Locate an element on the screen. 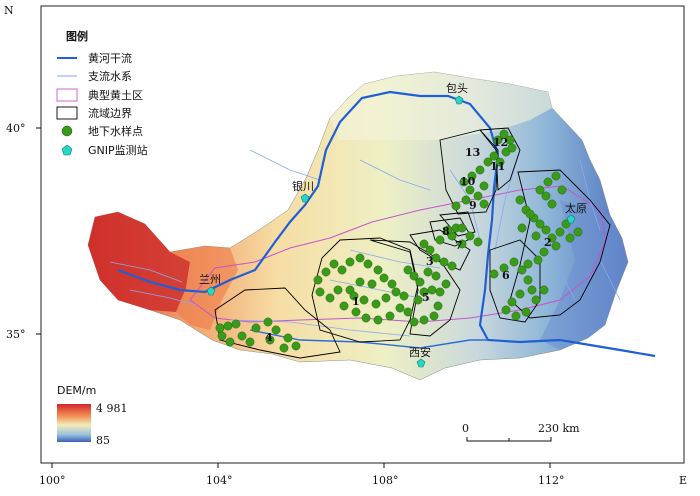  dem-max-label: 4 981 is located at coordinates (112, 408).